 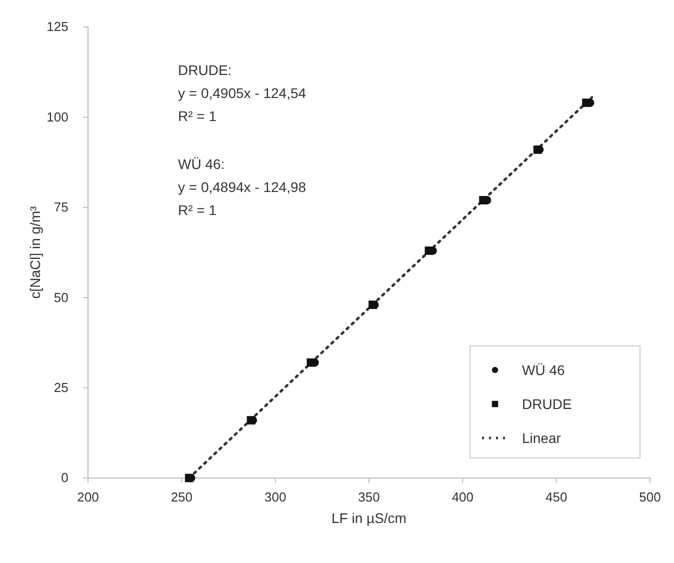 What do you see at coordinates (181, 497) in the screenshot?
I see `x-tick-label: 250` at bounding box center [181, 497].